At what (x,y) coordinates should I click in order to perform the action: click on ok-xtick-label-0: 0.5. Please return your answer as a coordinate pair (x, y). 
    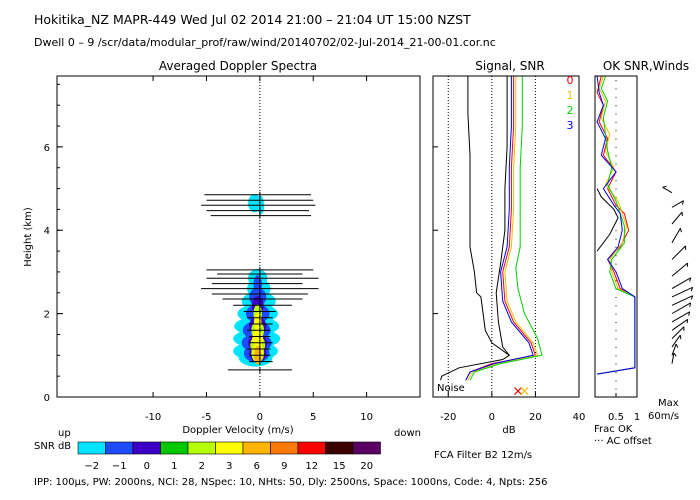
    Looking at the image, I should click on (616, 417).